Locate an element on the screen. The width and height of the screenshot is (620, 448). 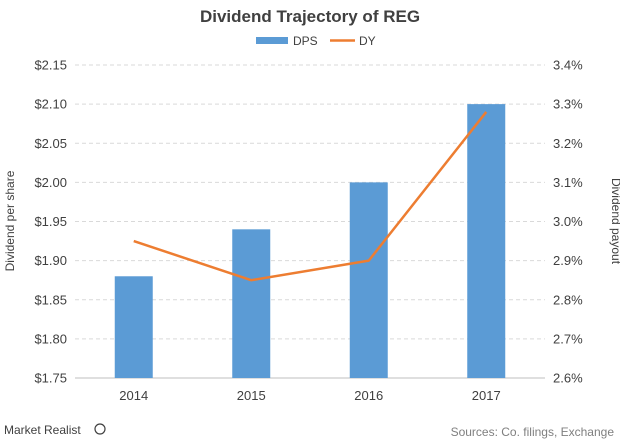
y2-axis-title: Dividend payout is located at coordinates (614, 221).